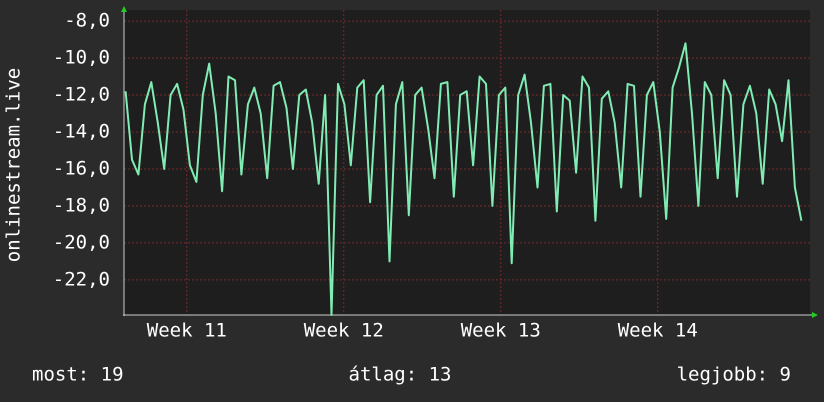  What do you see at coordinates (14, 165) in the screenshot?
I see `y-axis-label: onlinestream.live` at bounding box center [14, 165].